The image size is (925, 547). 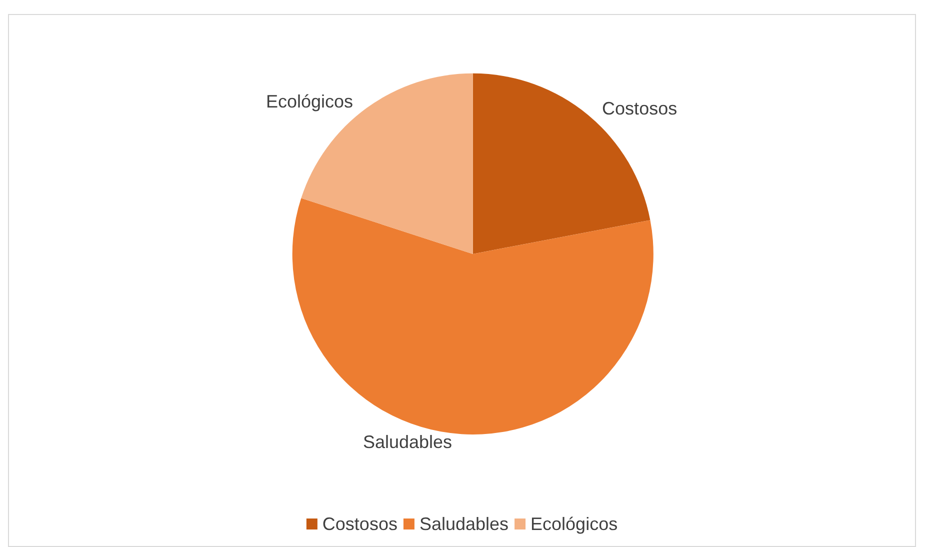 I want to click on slice-label: Costosos, so click(x=640, y=108).